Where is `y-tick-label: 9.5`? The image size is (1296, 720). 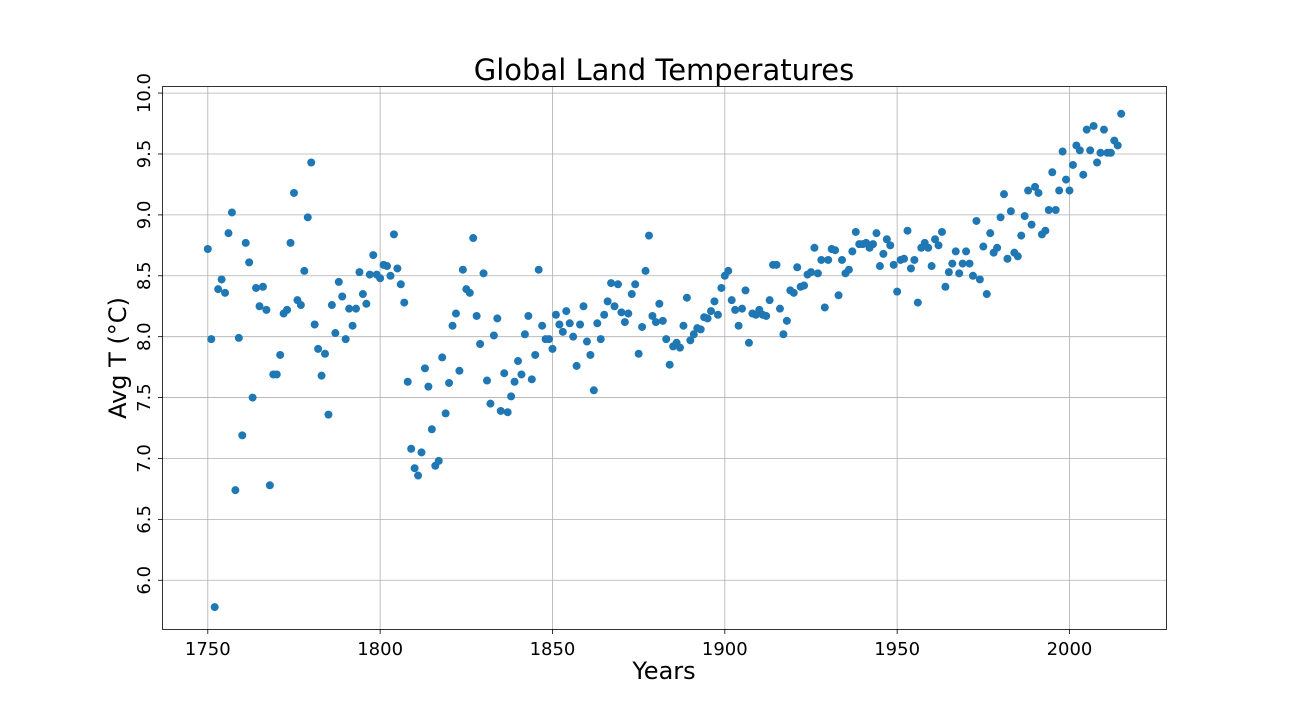
y-tick-label: 9.5 is located at coordinates (144, 154).